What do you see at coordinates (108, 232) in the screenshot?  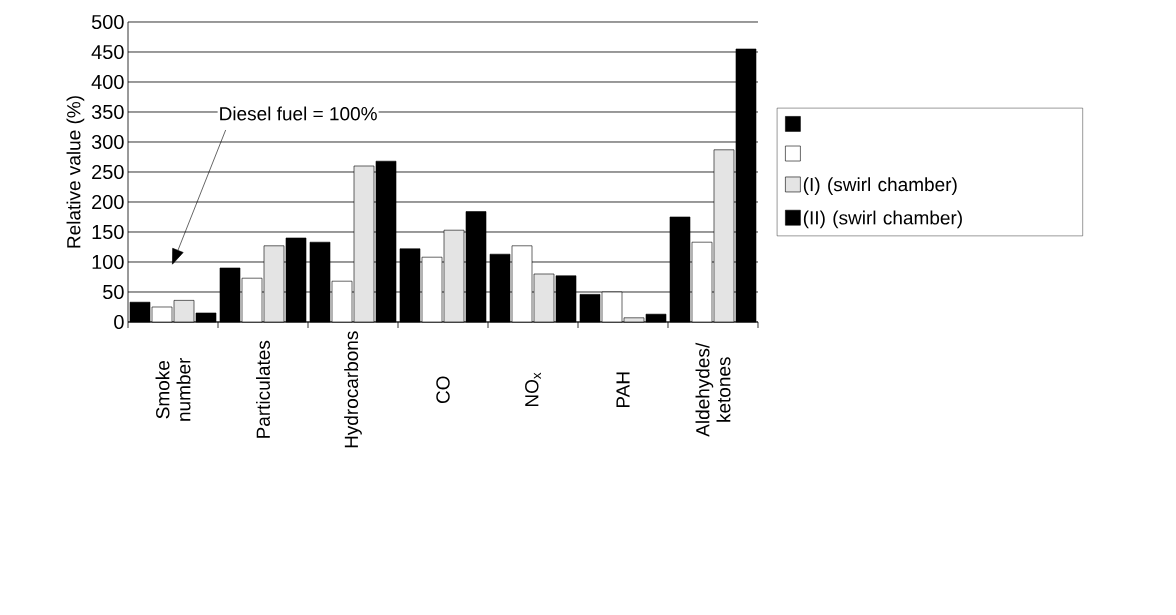 I see `y-tick-label: 150` at bounding box center [108, 232].